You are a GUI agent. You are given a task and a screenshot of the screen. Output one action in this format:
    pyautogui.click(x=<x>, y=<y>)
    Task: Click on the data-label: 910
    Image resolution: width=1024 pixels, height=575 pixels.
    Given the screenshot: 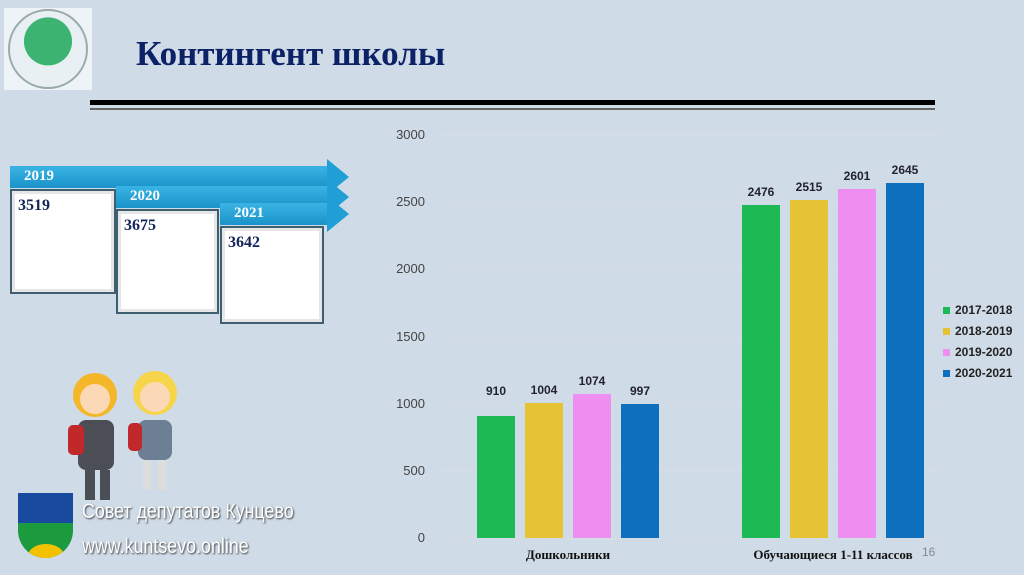 What is the action you would take?
    pyautogui.click(x=496, y=390)
    